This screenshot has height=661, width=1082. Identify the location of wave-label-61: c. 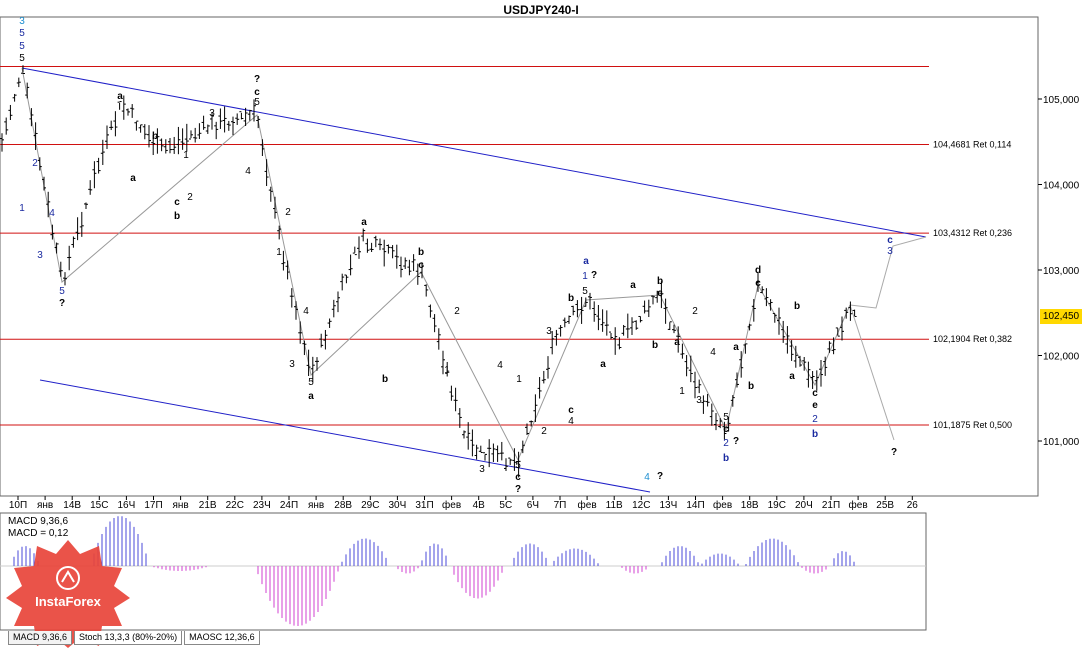
(726, 429).